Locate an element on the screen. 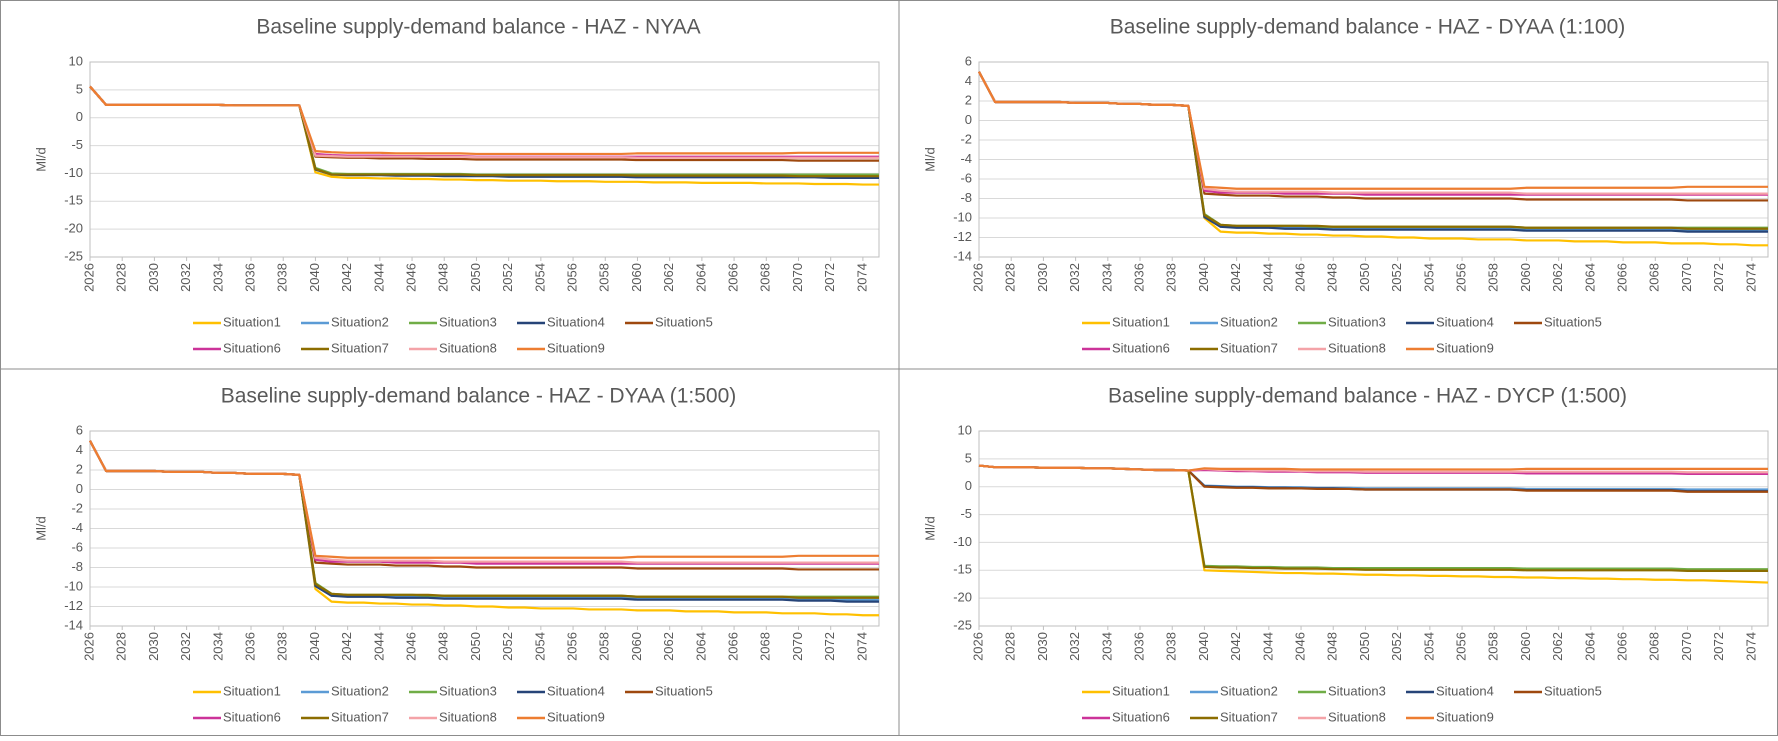 This screenshot has width=1778, height=741. y-tick-label: 5 is located at coordinates (968, 457).